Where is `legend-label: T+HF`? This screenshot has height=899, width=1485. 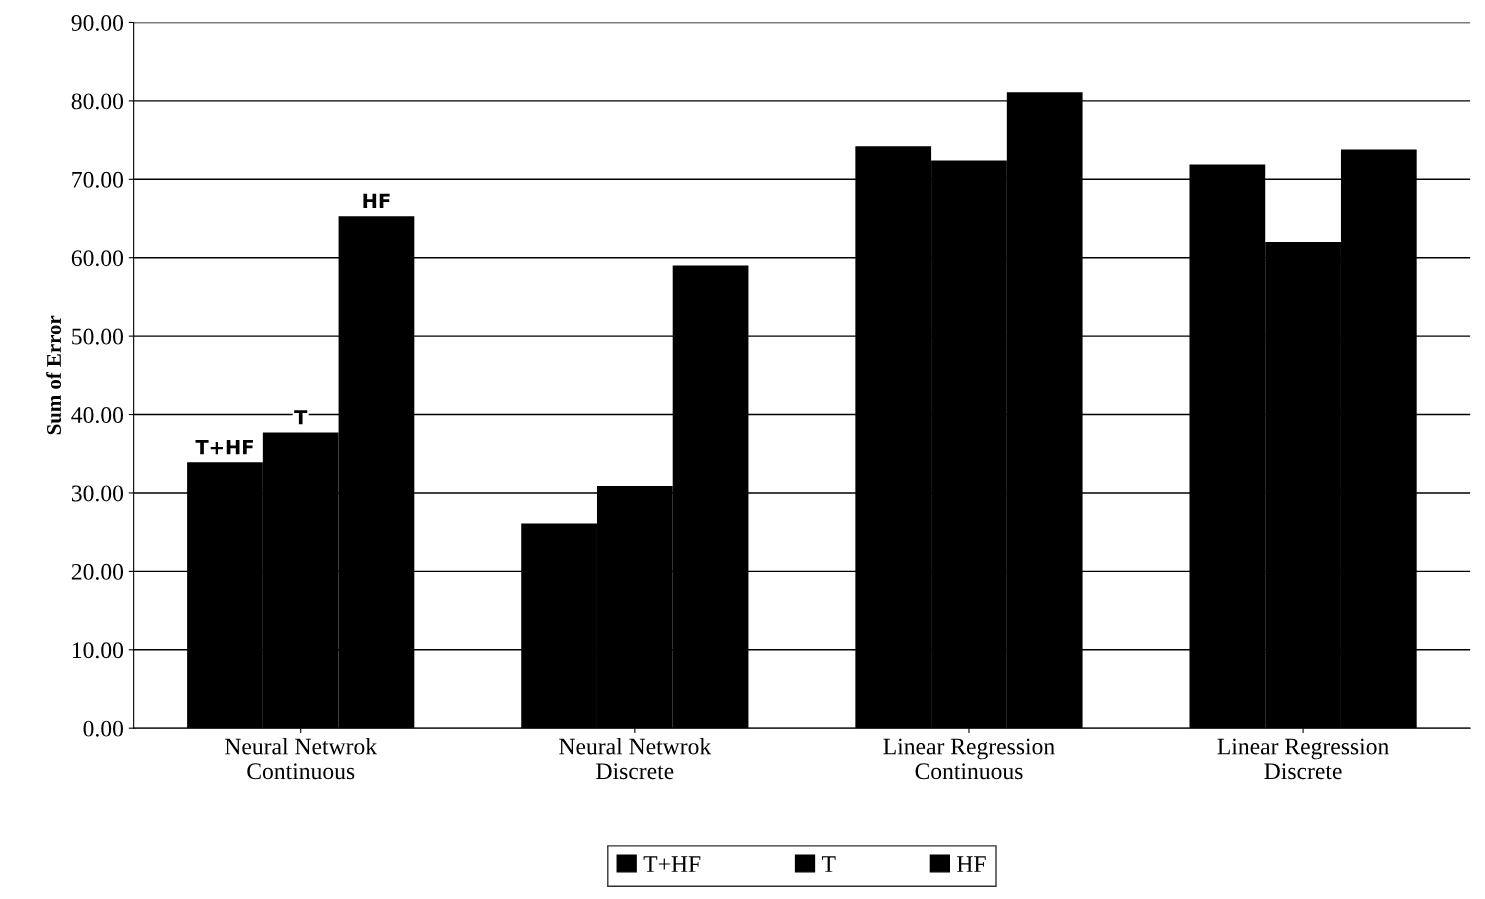
legend-label: T+HF is located at coordinates (672, 864).